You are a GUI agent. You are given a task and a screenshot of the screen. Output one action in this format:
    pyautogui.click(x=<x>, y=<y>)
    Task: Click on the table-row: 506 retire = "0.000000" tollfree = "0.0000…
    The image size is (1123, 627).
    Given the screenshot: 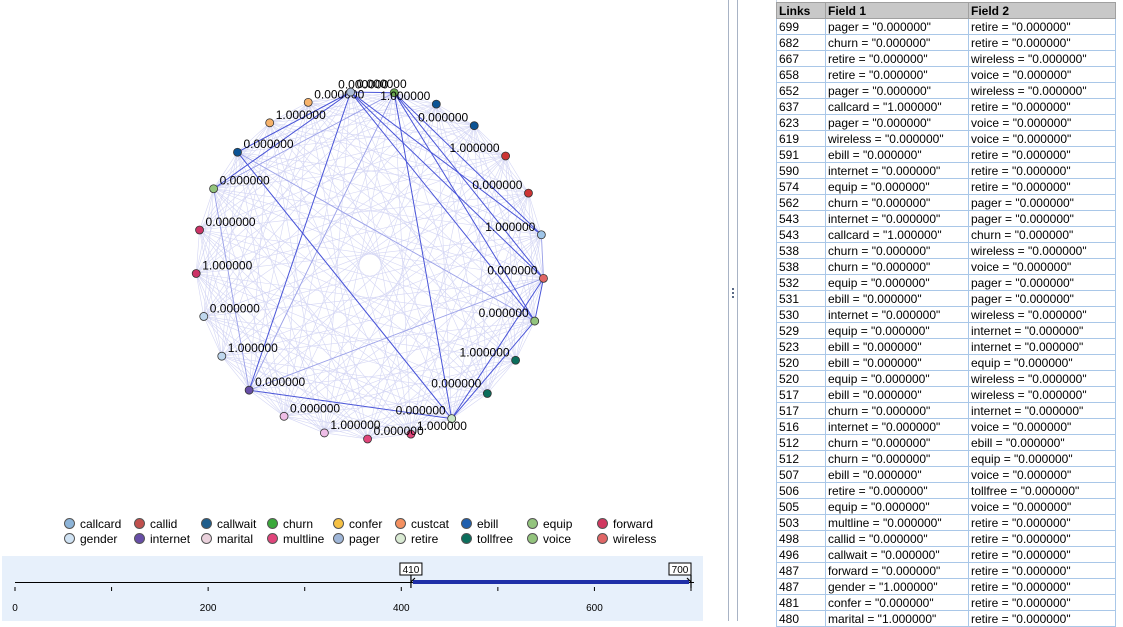 What is the action you would take?
    pyautogui.click(x=946, y=490)
    